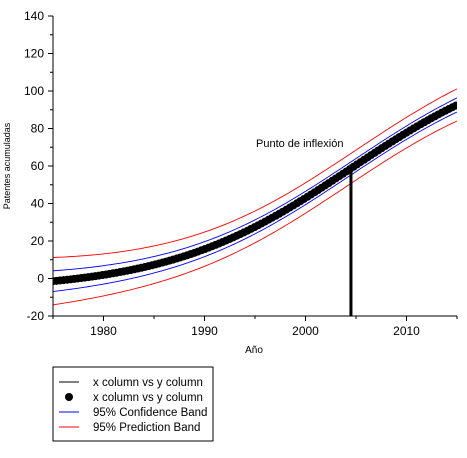 This screenshot has height=458, width=467. Describe the element at coordinates (150, 413) in the screenshot. I see `legend-label: 95% Confidence Band` at that location.